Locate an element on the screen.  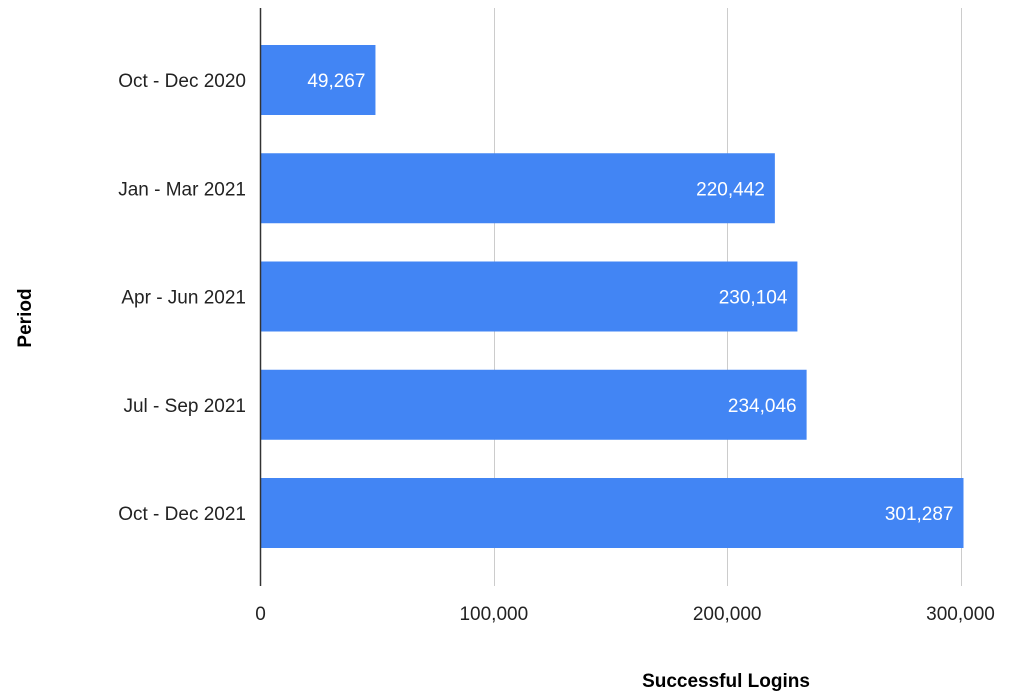
y-tick-label: Jan - Mar 2021 is located at coordinates (182, 189).